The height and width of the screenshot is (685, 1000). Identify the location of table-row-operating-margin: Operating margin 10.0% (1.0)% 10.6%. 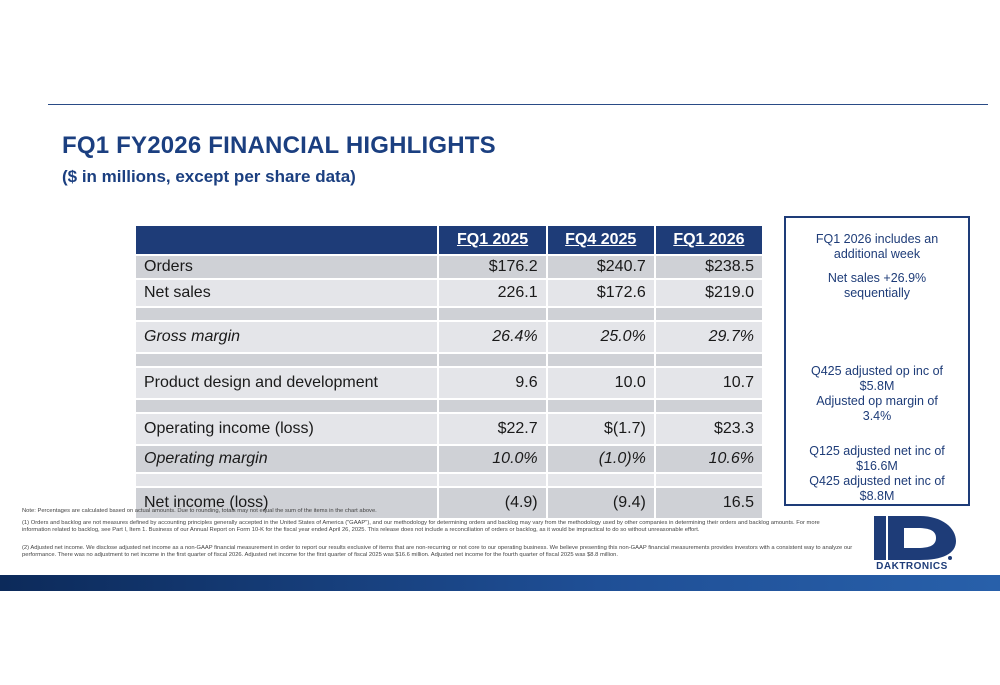
(450, 460).